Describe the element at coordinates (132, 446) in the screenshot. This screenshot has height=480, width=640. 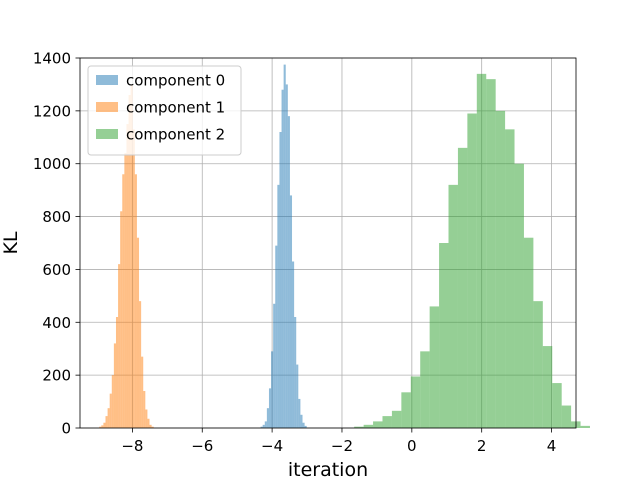
I see `x-tick-label: −8` at that location.